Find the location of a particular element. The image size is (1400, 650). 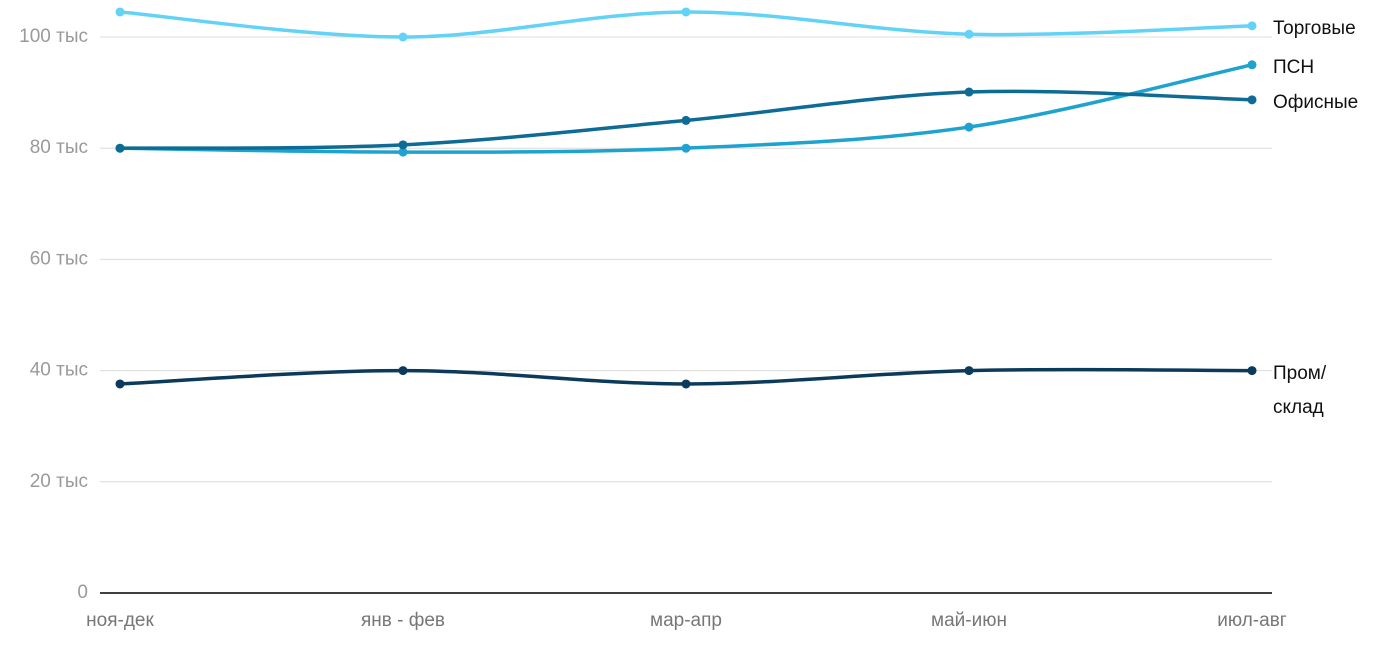

x-tick-label: мар-апр is located at coordinates (686, 620).